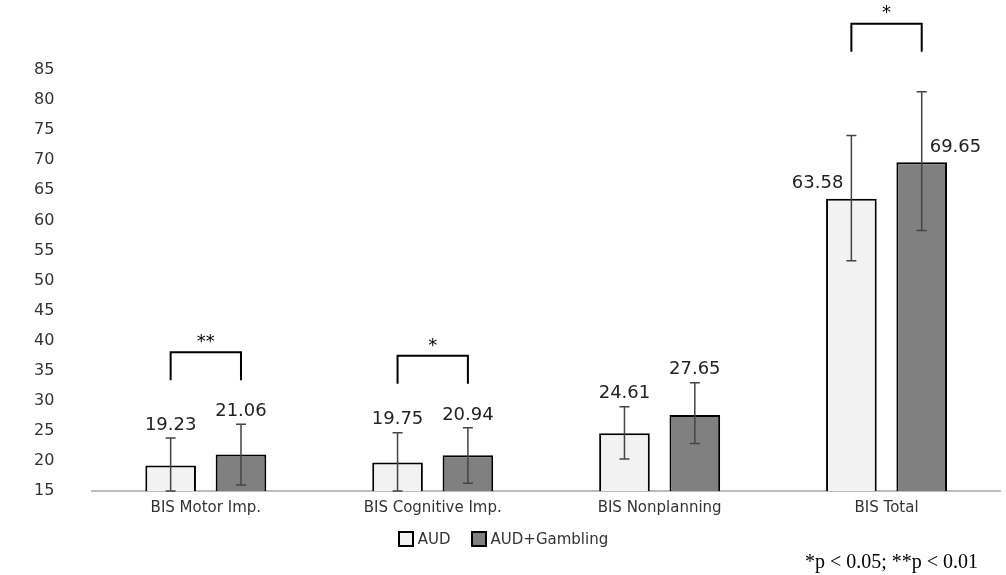 The width and height of the screenshot is (1006, 575). I want to click on y-tick-label: 70, so click(44, 159).